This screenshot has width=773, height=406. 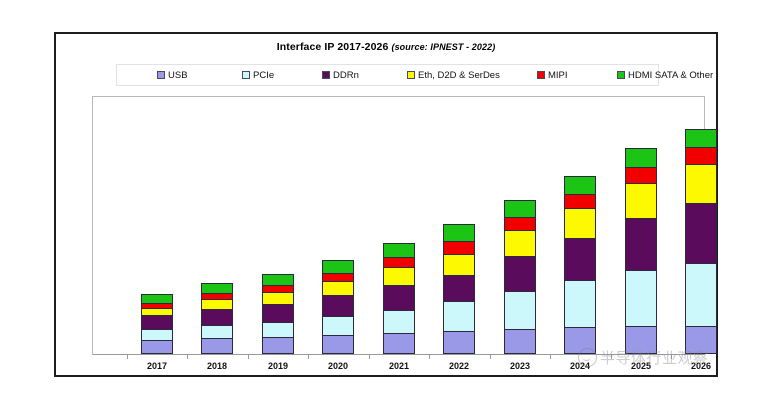 I want to click on legend-item: PCIe, so click(x=258, y=75).